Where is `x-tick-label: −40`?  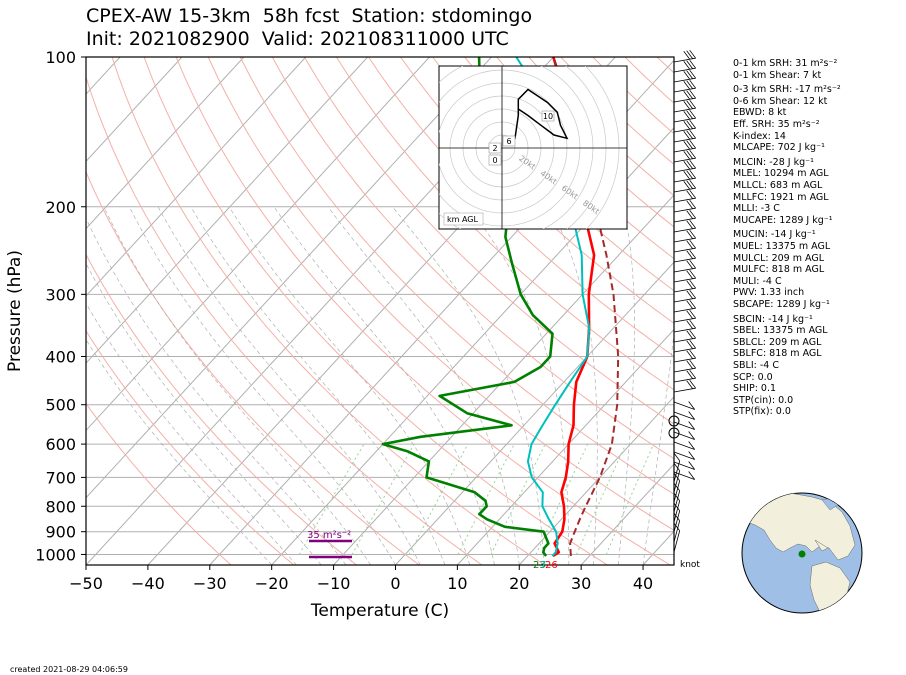
x-tick-label: −40 is located at coordinates (148, 583).